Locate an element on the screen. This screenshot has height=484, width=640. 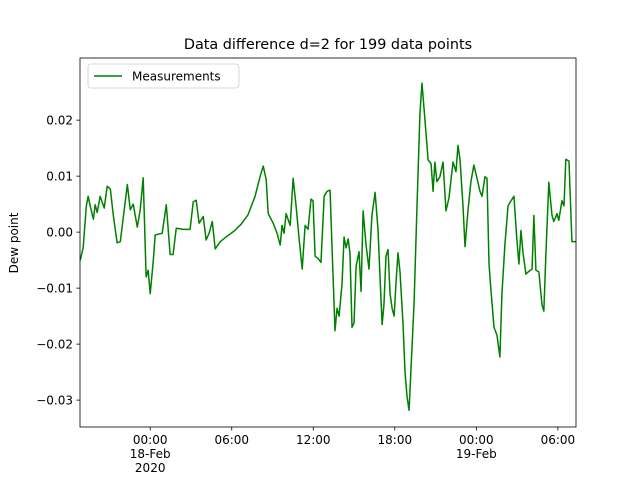
legend-box is located at coordinates (163, 76).